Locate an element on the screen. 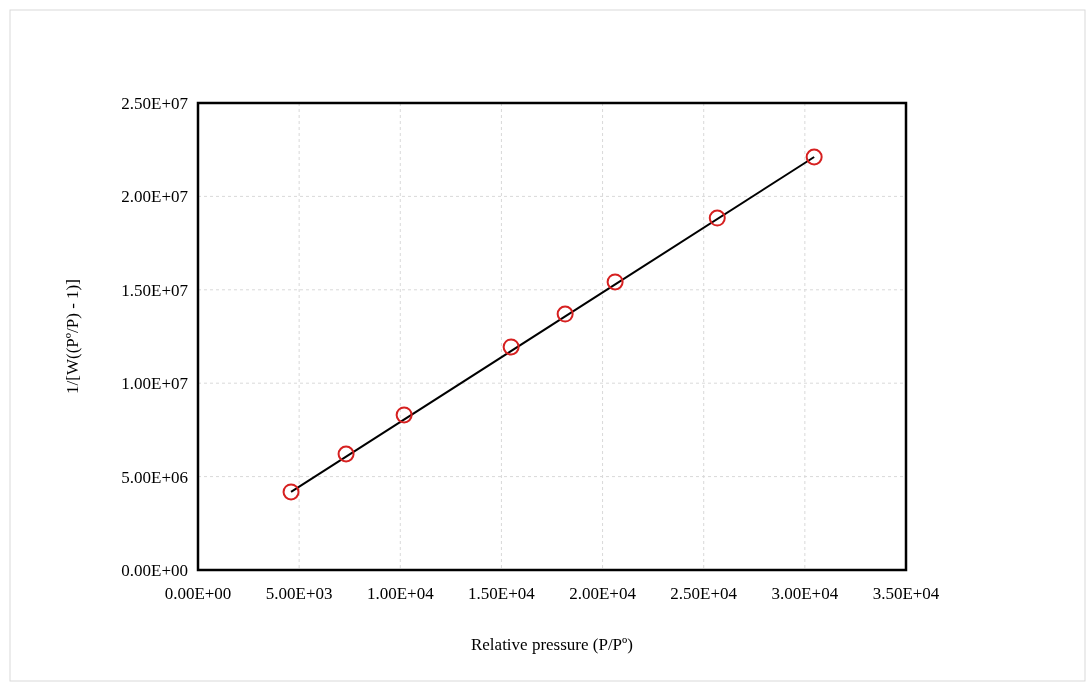 The height and width of the screenshot is (683, 1087). y-tick-label: 2.50E+07 is located at coordinates (155, 103).